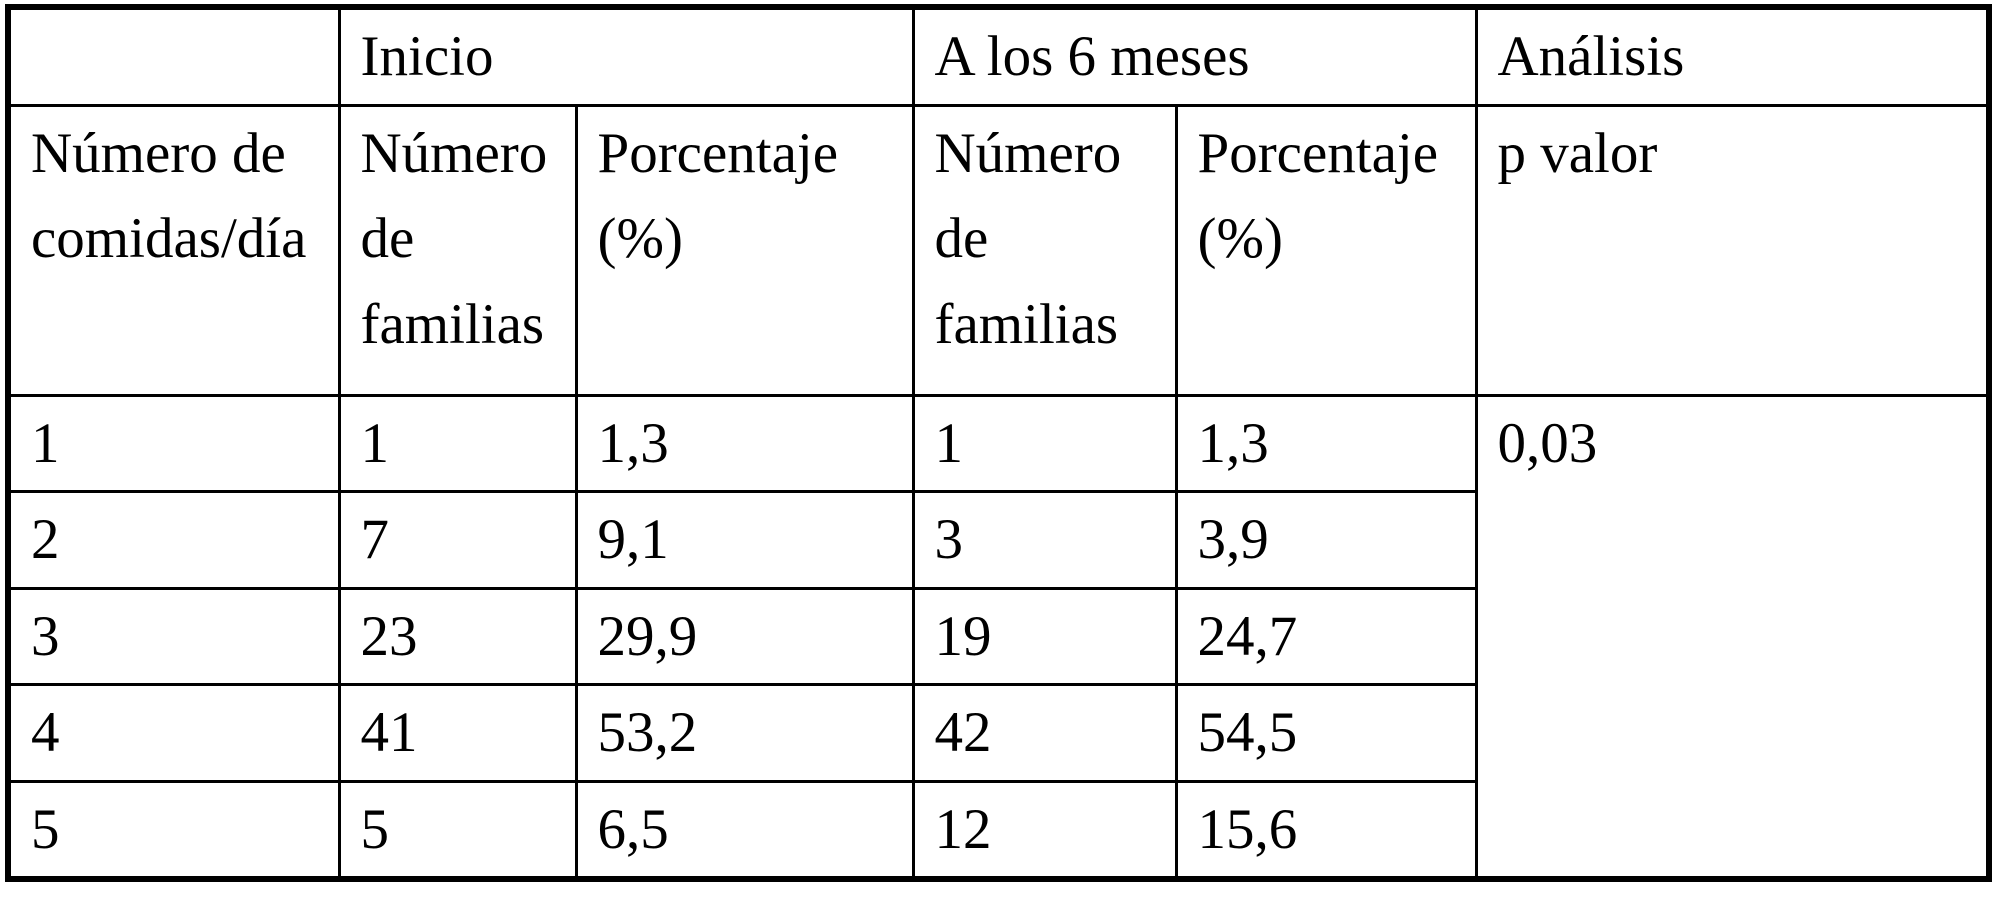 This screenshot has width=2000, height=905. What do you see at coordinates (1044, 250) in the screenshot?
I see `header-families-6m: Número de familias` at bounding box center [1044, 250].